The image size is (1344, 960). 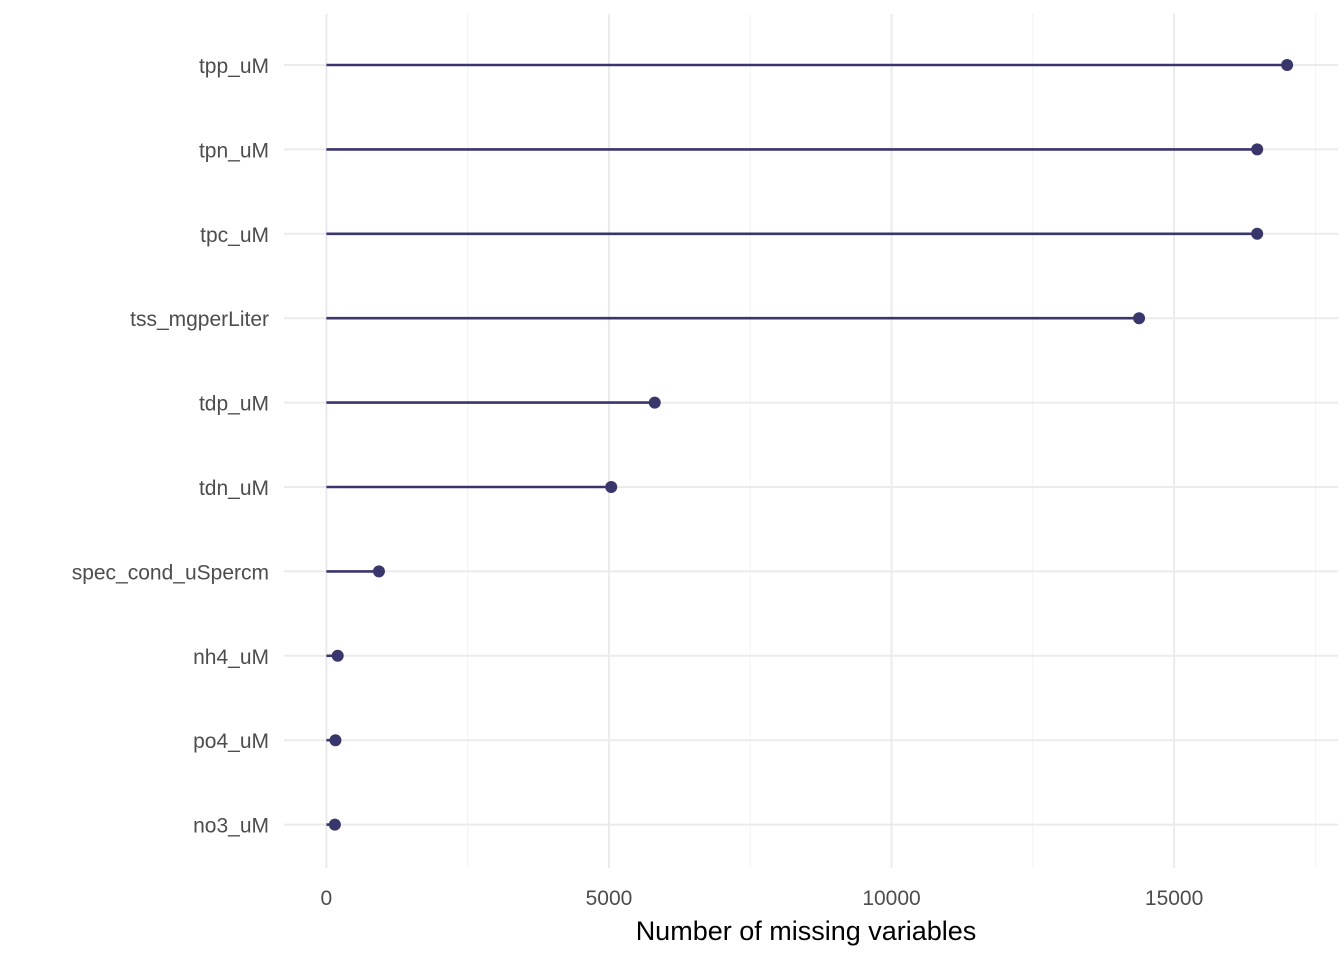 I want to click on lollipop-point-spec_cond_uSpercm, so click(x=378, y=571).